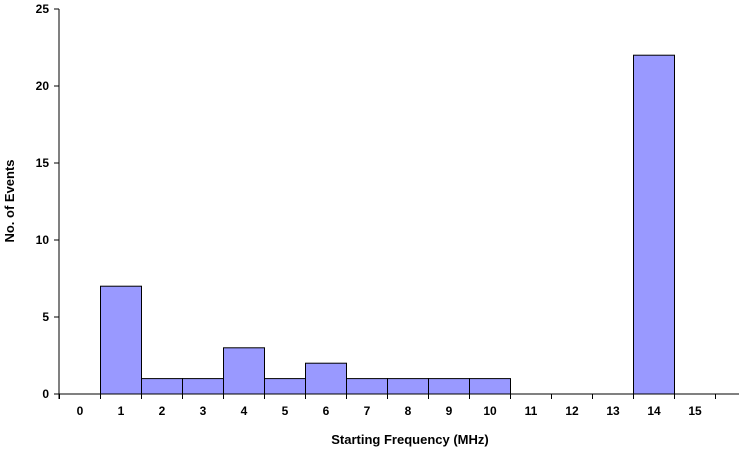 Image resolution: width=739 pixels, height=455 pixels. Describe the element at coordinates (490, 411) in the screenshot. I see `x-tick-label-10: 10` at that location.